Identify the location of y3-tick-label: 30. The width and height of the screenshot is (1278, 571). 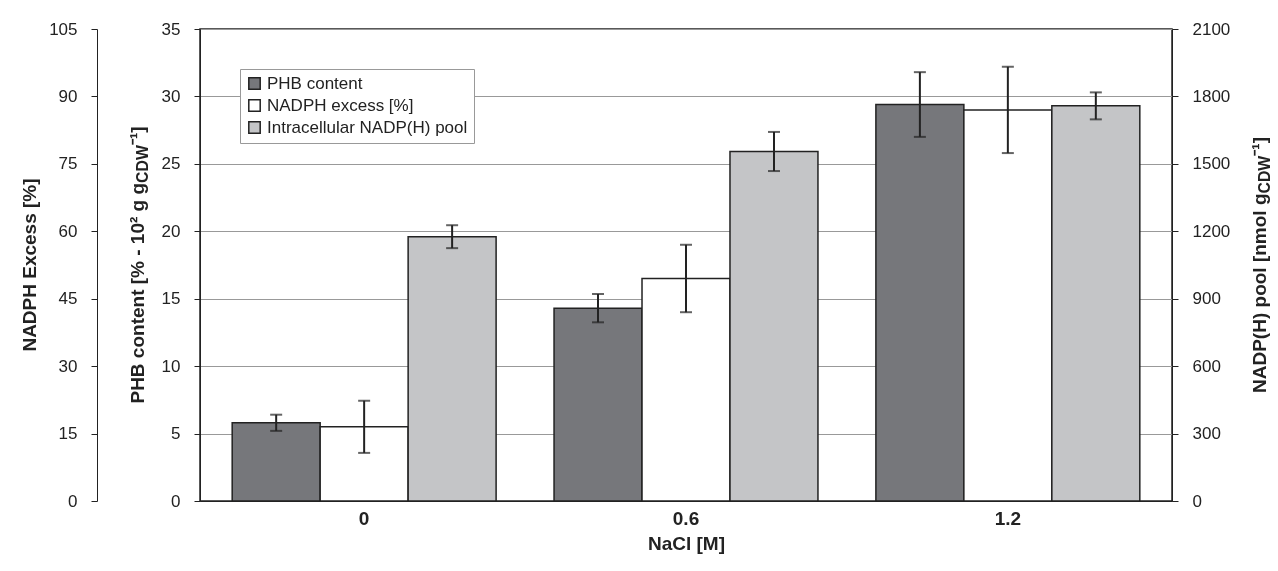
(68, 366).